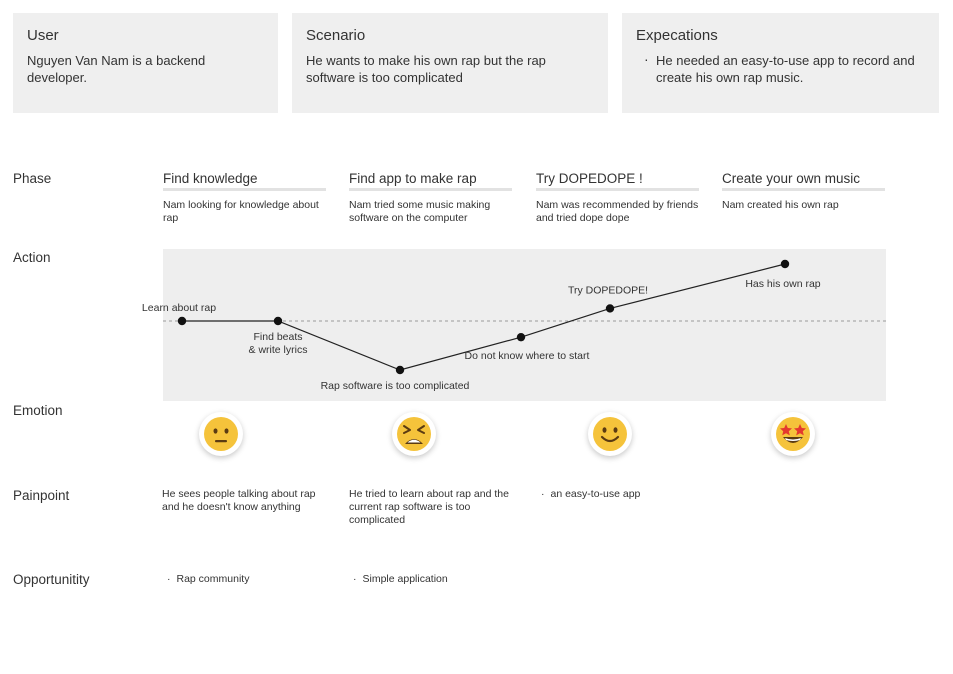 The width and height of the screenshot is (953, 674). What do you see at coordinates (336, 35) in the screenshot?
I see `scenario-card-title: Scenario` at bounding box center [336, 35].